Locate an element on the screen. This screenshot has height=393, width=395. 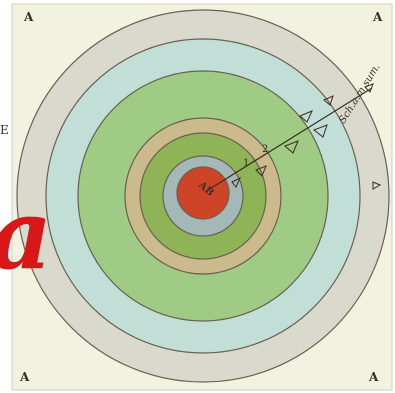
corner-letter-bottom-left: A is located at coordinates (24, 377).